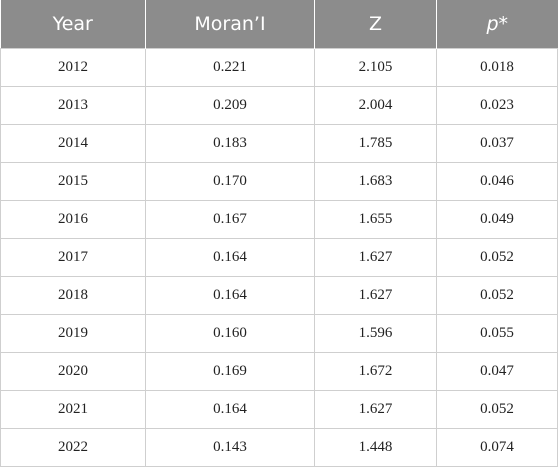 This screenshot has width=558, height=473. What do you see at coordinates (375, 105) in the screenshot?
I see `cell-z: 2.004` at bounding box center [375, 105].